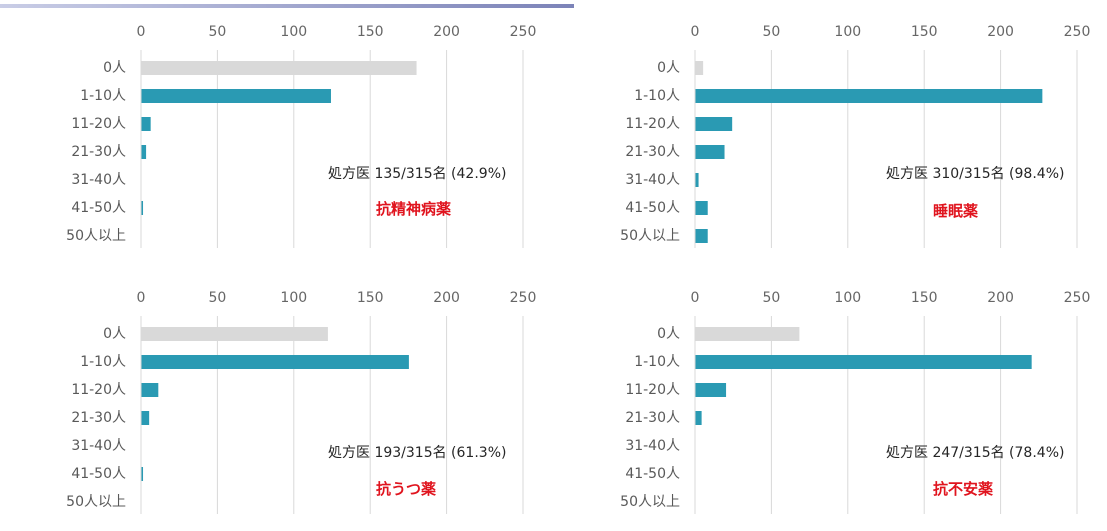 The height and width of the screenshot is (531, 1107). What do you see at coordinates (406, 489) in the screenshot?
I see `drug-class-label: 抗うつ薬` at bounding box center [406, 489].